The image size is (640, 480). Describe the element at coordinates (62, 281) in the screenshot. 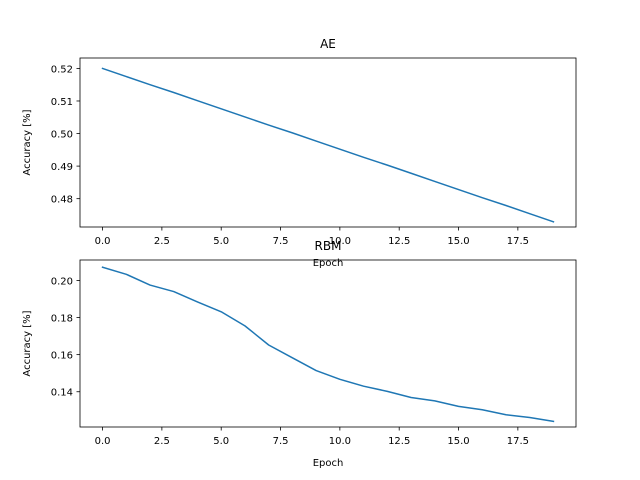

I see `y-tick-label: 0.20` at that location.